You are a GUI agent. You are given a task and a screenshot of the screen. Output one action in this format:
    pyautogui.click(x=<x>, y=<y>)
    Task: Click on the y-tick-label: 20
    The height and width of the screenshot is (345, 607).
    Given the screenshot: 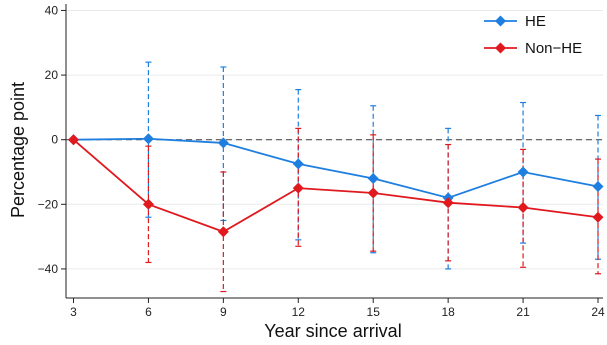 What is the action you would take?
    pyautogui.click(x=52, y=75)
    